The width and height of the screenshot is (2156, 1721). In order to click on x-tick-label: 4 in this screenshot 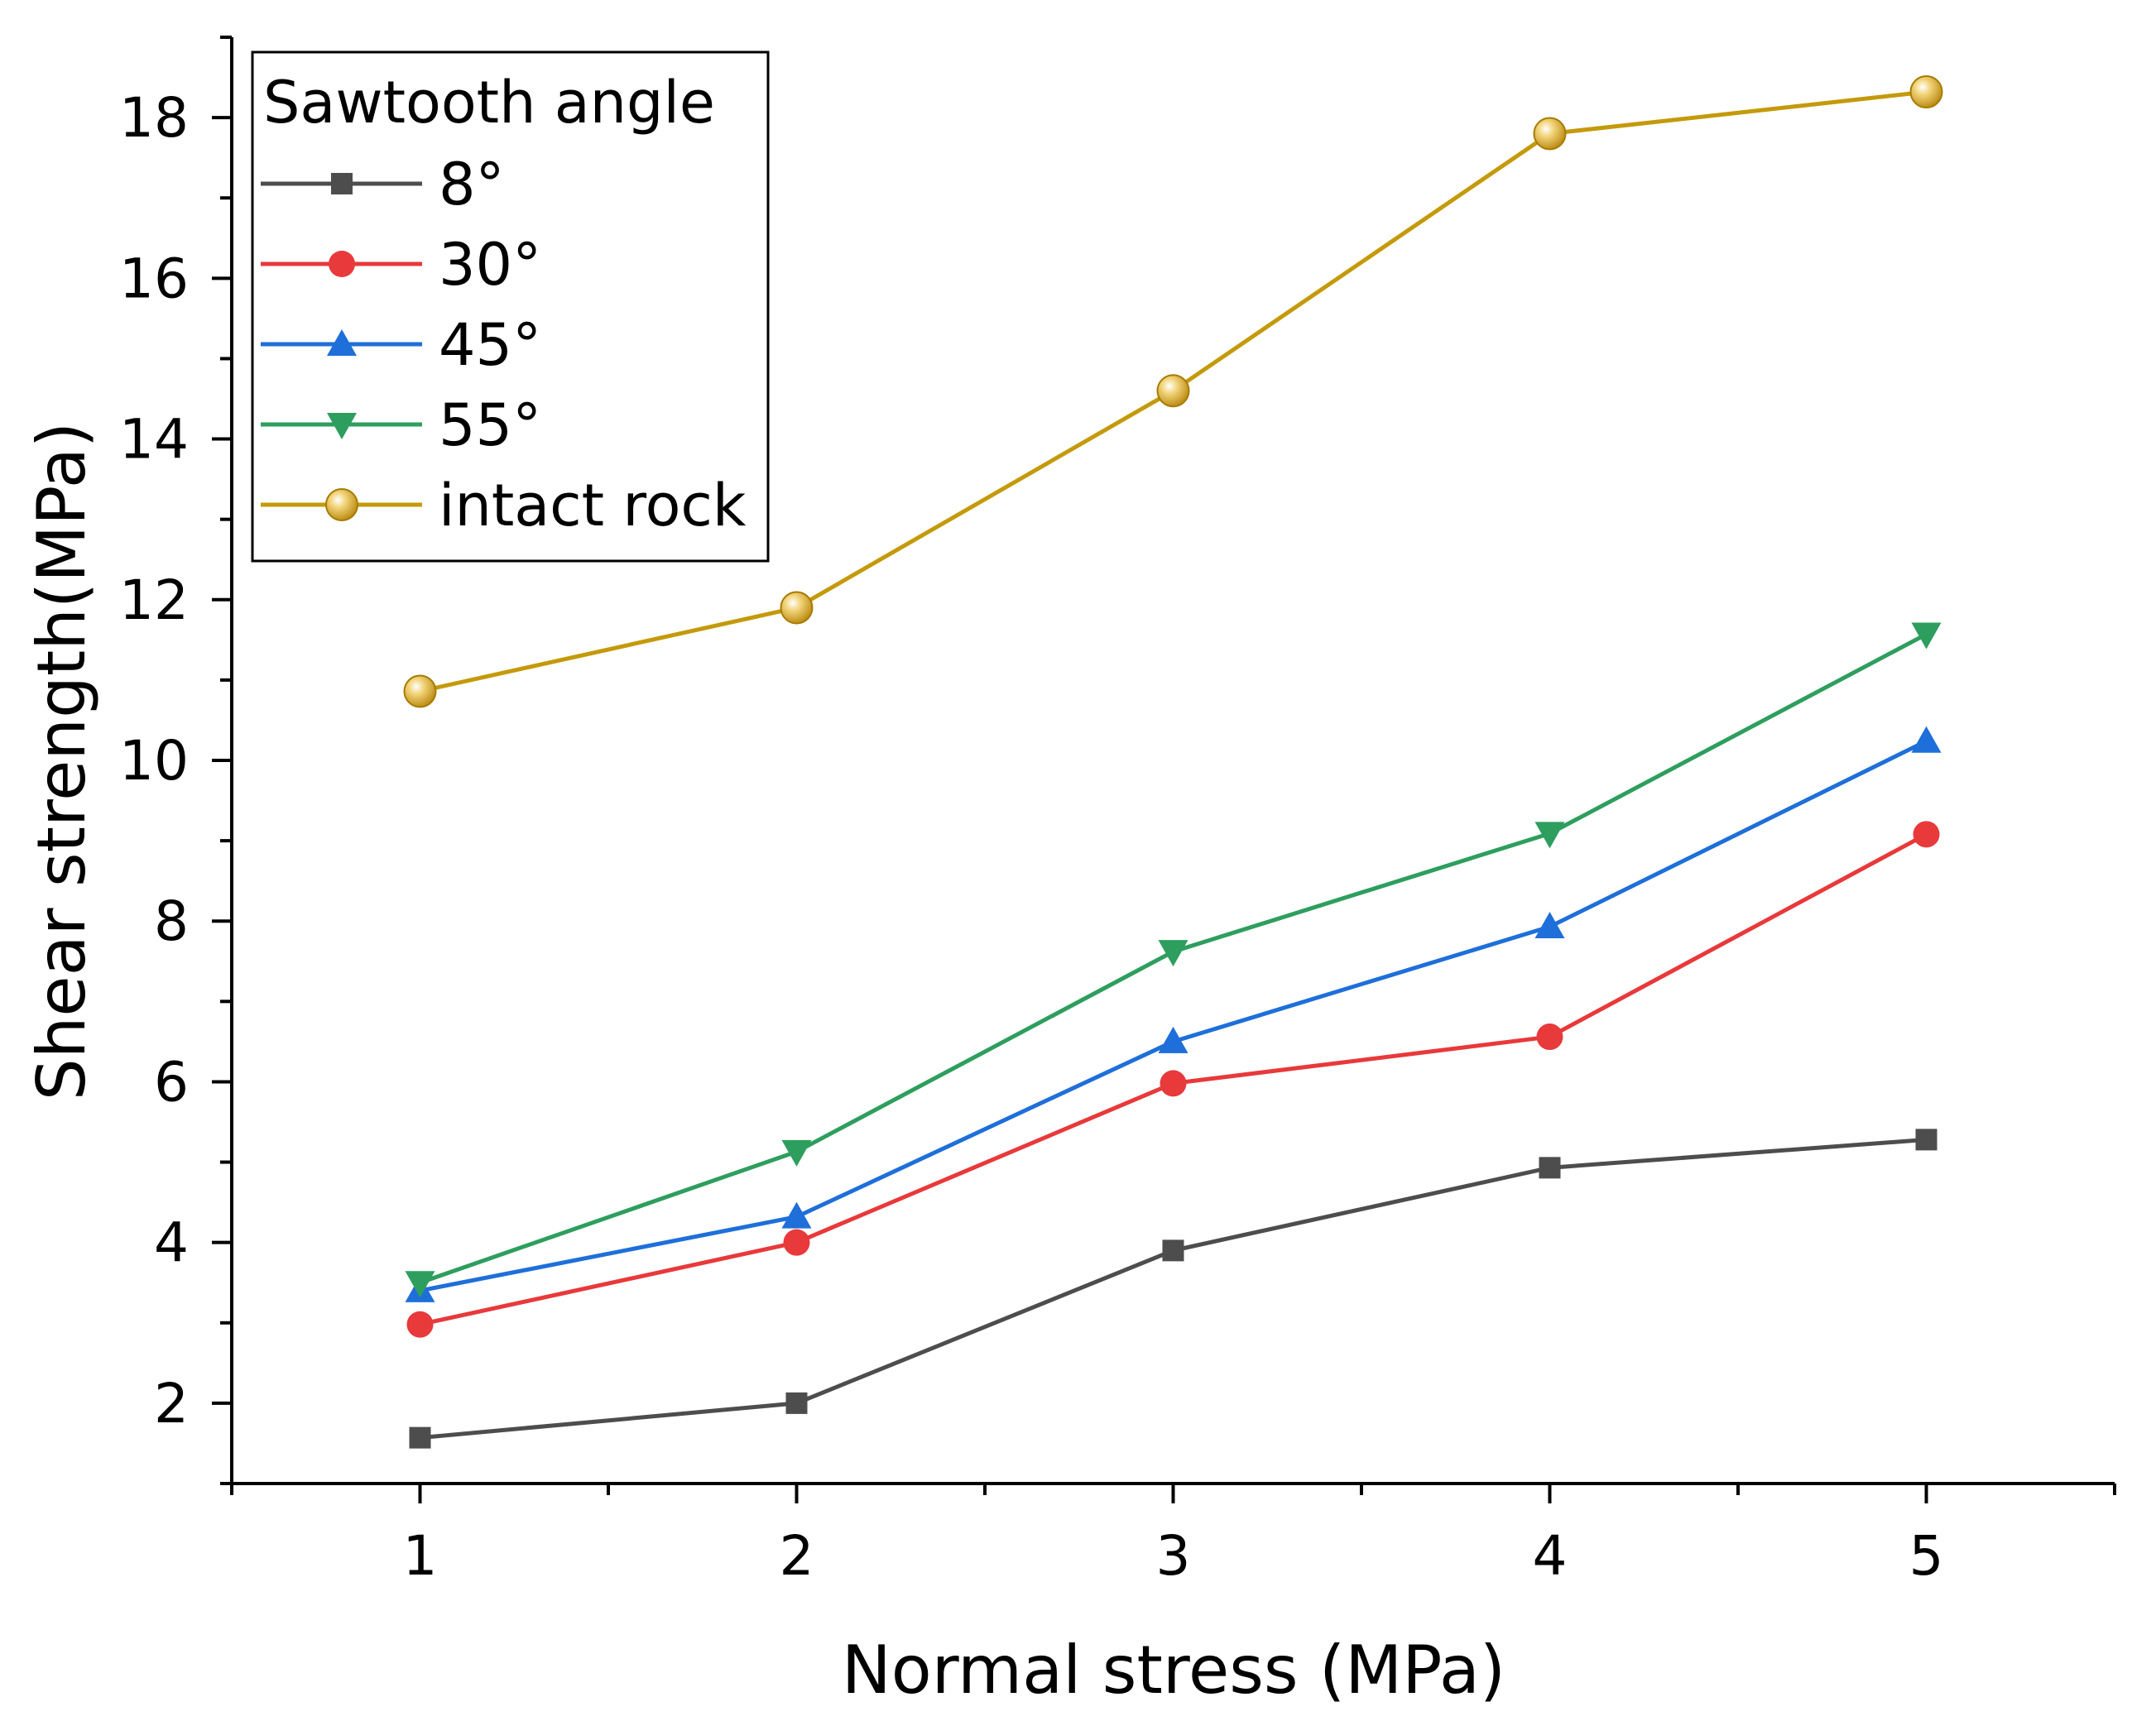, I will do `click(1550, 1556)`.